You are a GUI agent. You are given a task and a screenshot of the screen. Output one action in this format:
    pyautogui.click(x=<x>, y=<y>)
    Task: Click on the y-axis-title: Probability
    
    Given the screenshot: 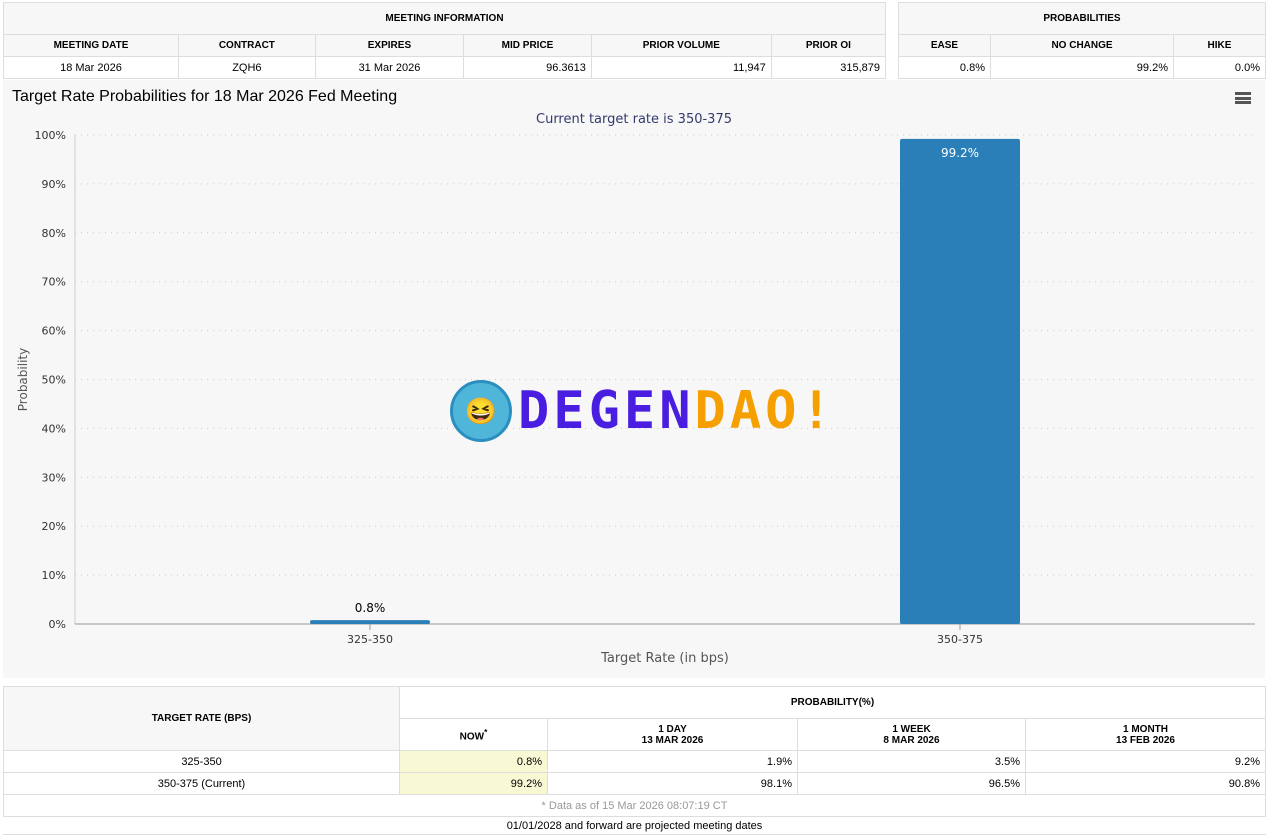 What is the action you would take?
    pyautogui.click(x=23, y=379)
    